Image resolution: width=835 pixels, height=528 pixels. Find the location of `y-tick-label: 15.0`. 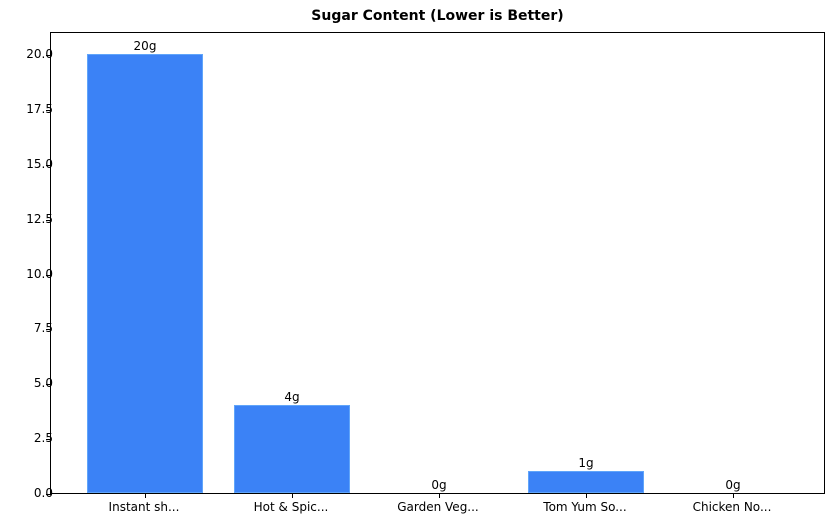

y-tick-label: 15.0 is located at coordinates (39, 163).